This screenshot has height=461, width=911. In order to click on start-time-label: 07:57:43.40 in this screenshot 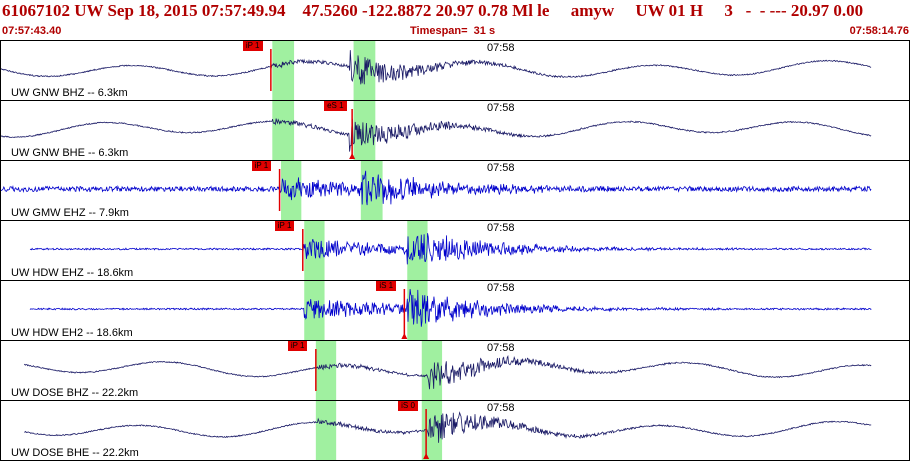, I will do `click(32, 31)`.